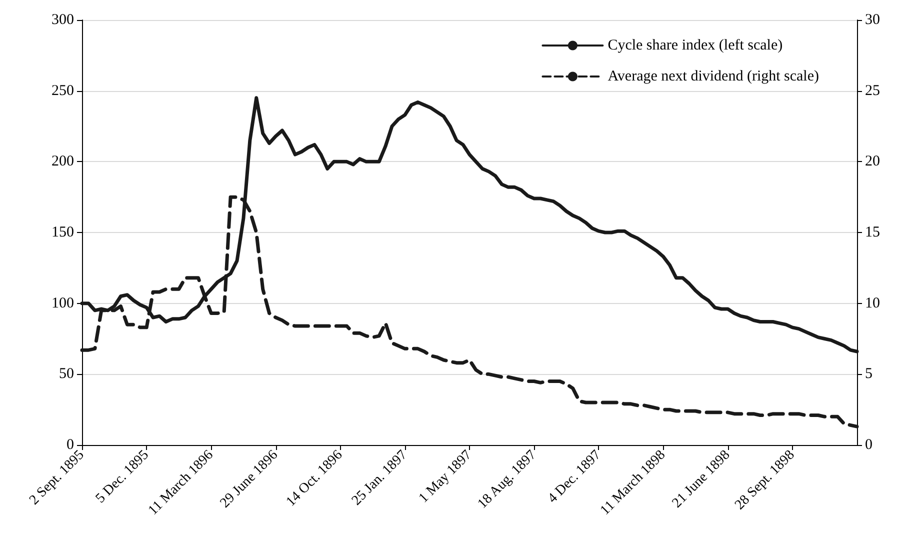 Image resolution: width=902 pixels, height=554 pixels. What do you see at coordinates (872, 303) in the screenshot?
I see `y2-tick-label: 10` at bounding box center [872, 303].